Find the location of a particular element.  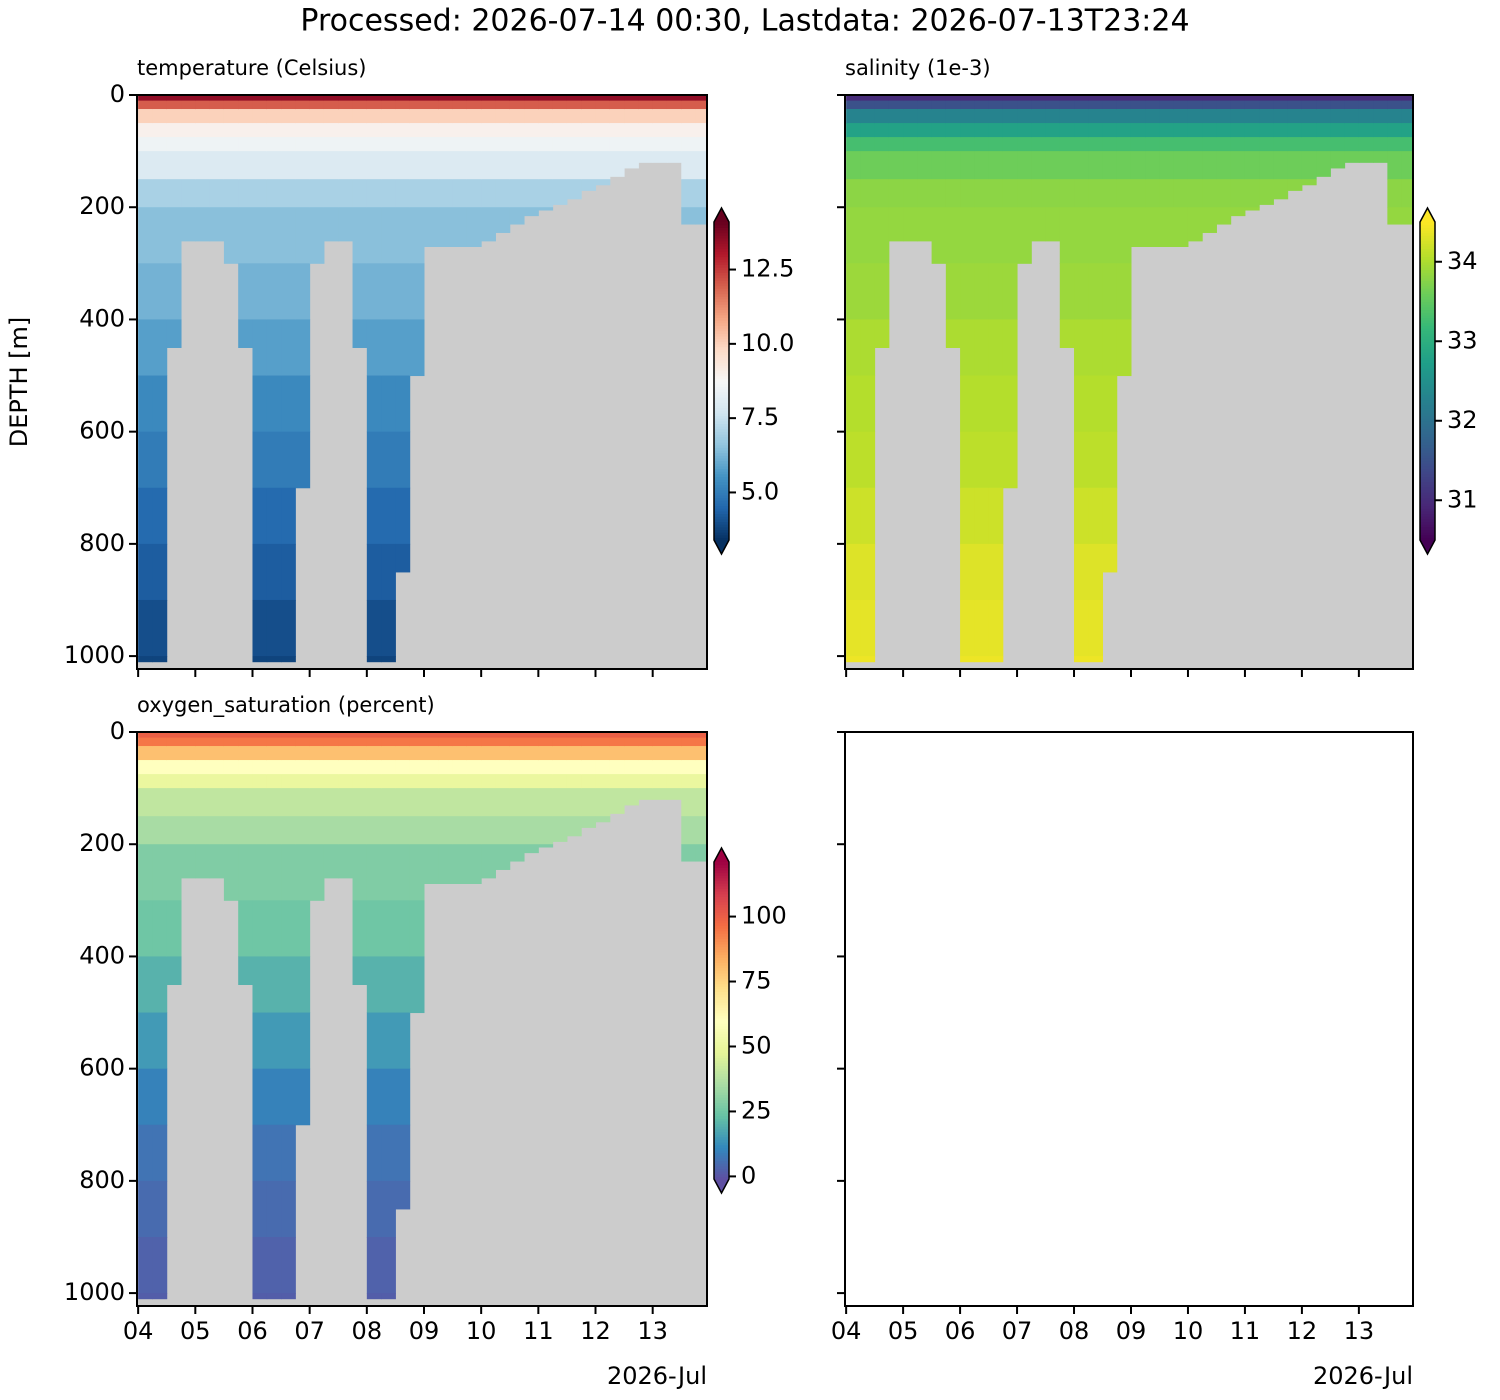

x-tick-label: 08 is located at coordinates (1074, 1331).